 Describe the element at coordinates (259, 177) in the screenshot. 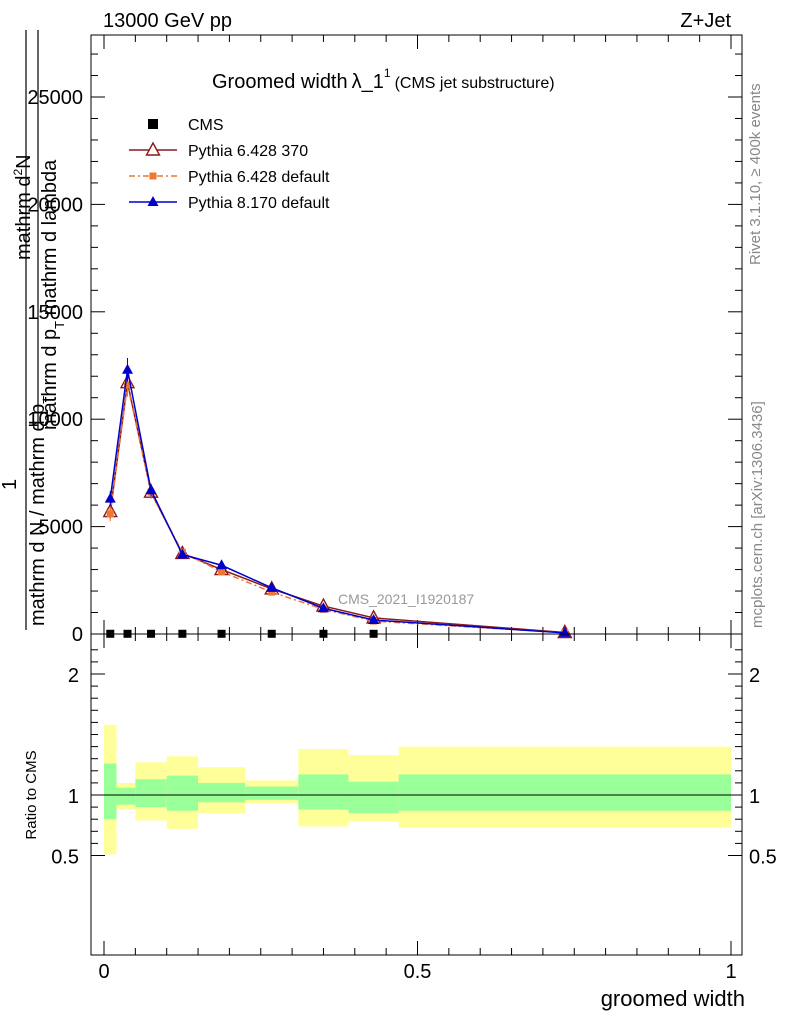

I see `legend-label: Pythia 6.428 default` at that location.